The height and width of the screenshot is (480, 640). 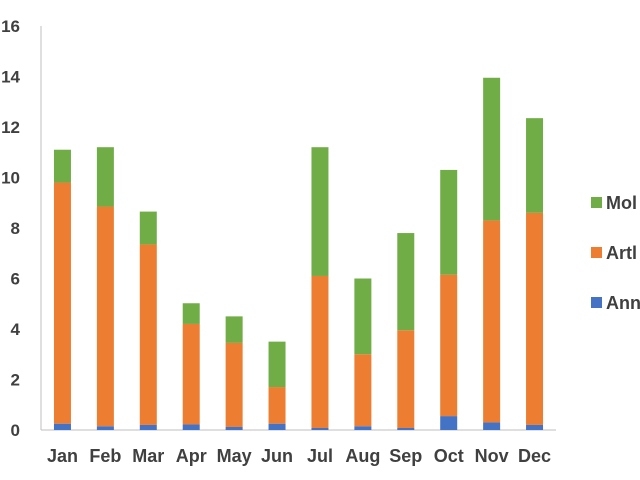 I want to click on bar-segment-annelida-jun, so click(x=277, y=426).